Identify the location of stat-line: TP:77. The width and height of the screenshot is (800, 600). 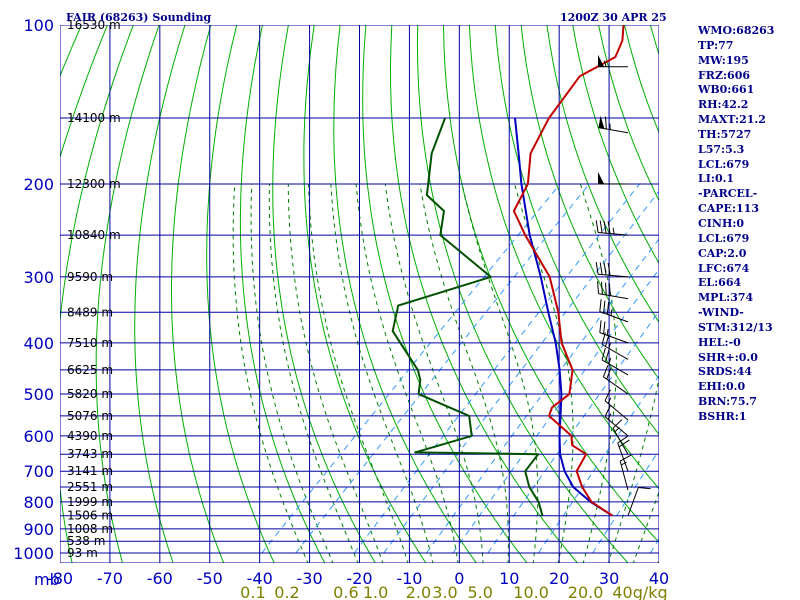
(716, 45).